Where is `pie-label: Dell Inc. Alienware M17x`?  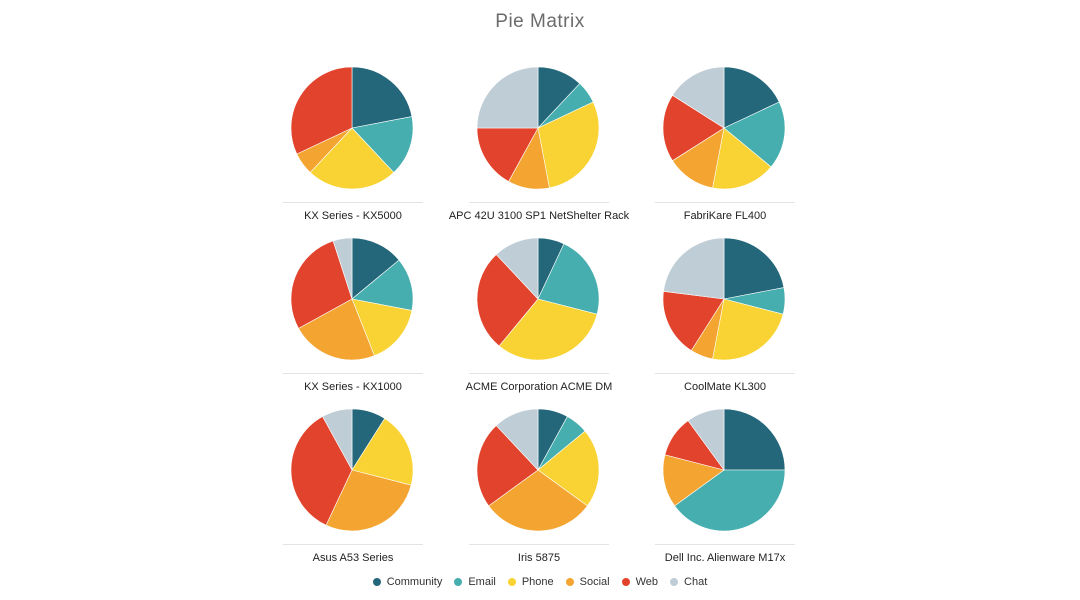
pie-label: Dell Inc. Alienware M17x is located at coordinates (725, 558).